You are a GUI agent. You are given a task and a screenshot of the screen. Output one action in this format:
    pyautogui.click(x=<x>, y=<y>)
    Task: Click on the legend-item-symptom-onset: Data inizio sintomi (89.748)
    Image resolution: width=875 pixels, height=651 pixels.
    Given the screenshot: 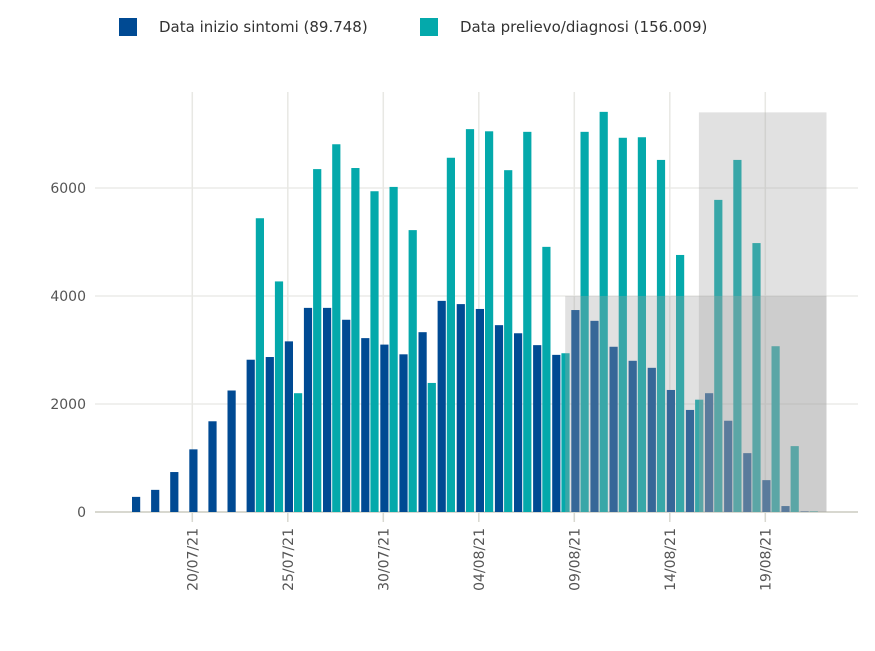 What is the action you would take?
    pyautogui.click(x=243, y=27)
    